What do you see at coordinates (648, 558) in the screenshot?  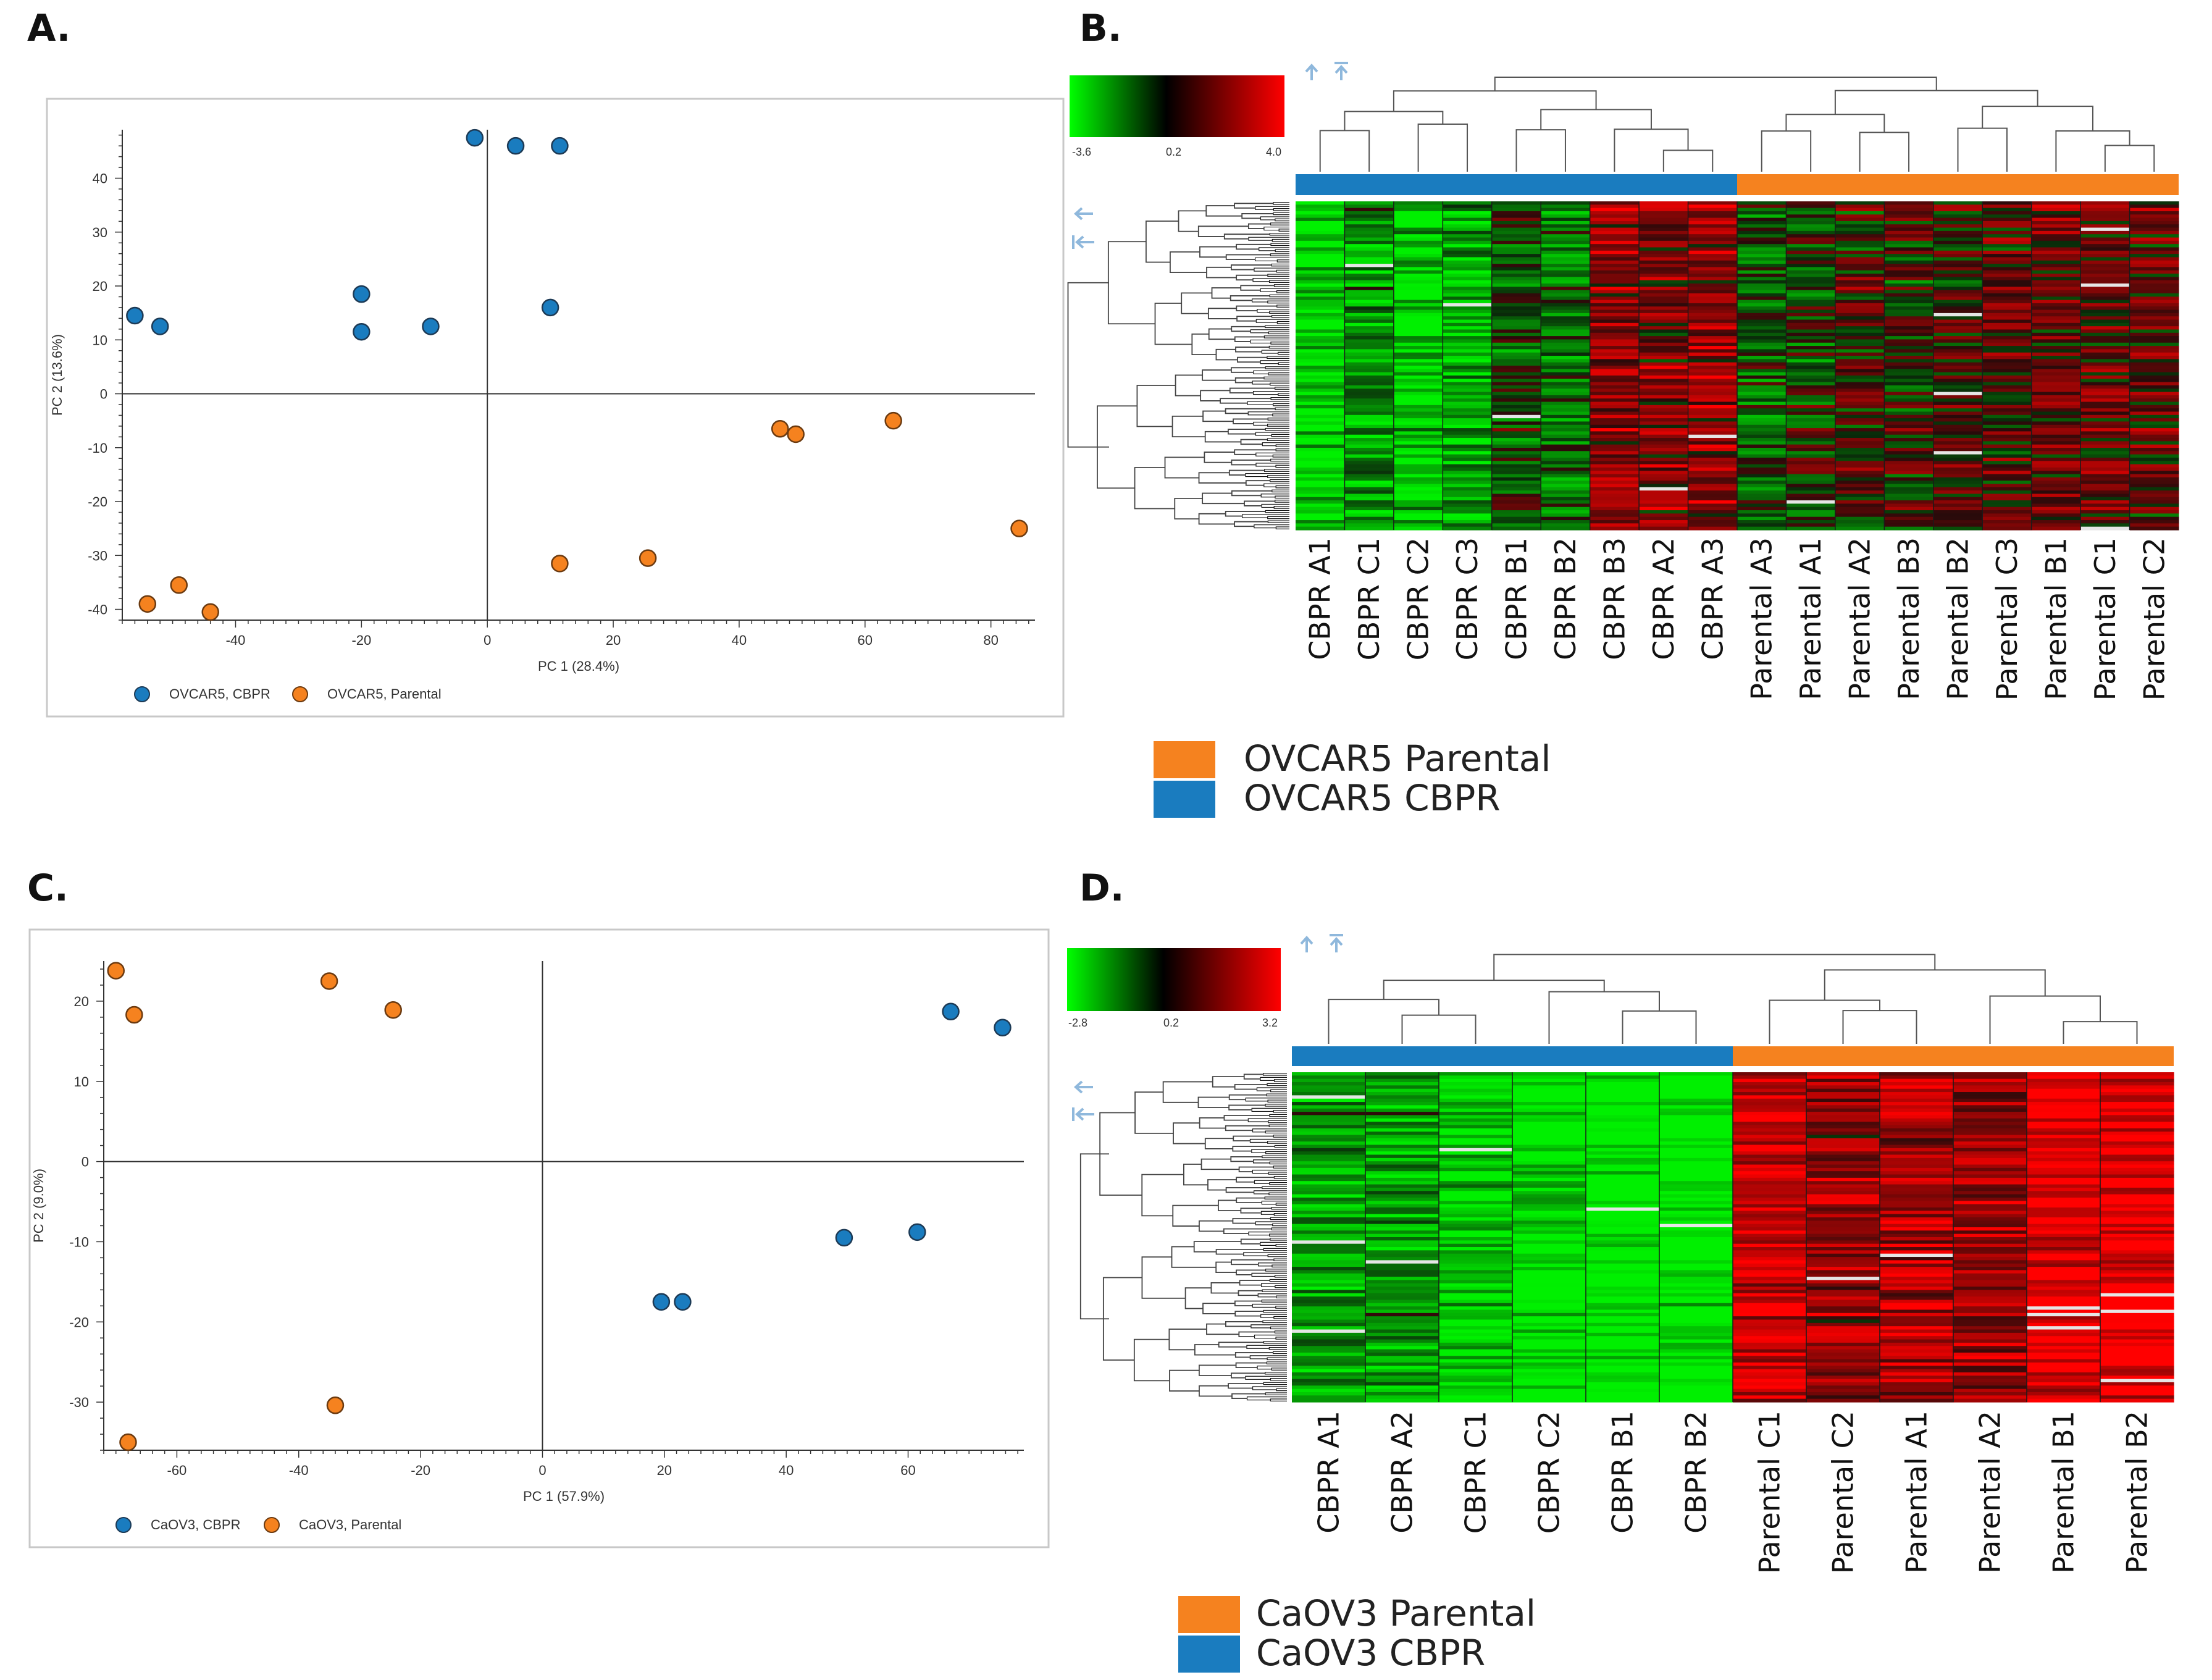 I see `data-point-parental` at bounding box center [648, 558].